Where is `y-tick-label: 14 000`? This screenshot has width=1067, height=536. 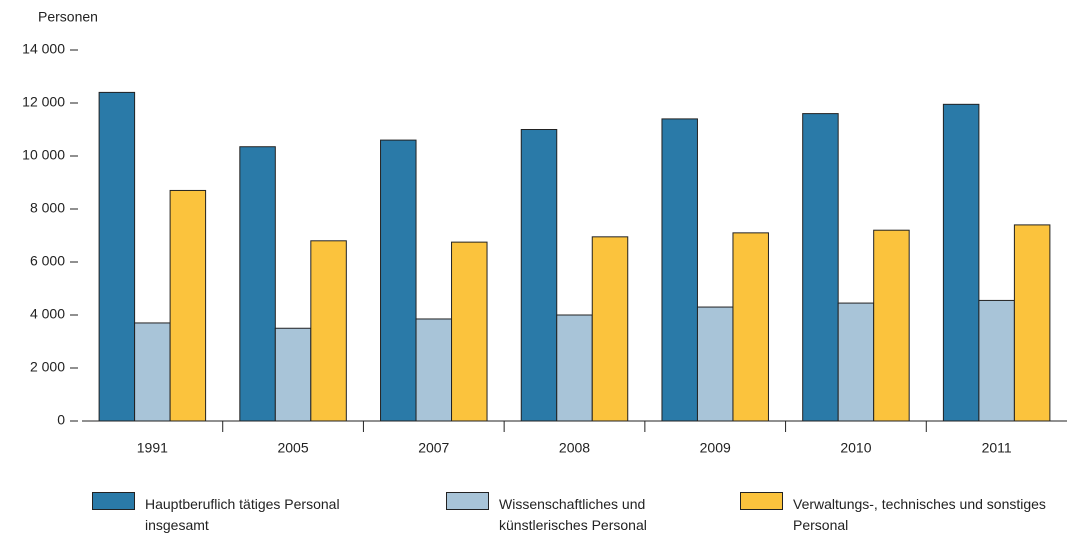 y-tick-label: 14 000 is located at coordinates (43, 49).